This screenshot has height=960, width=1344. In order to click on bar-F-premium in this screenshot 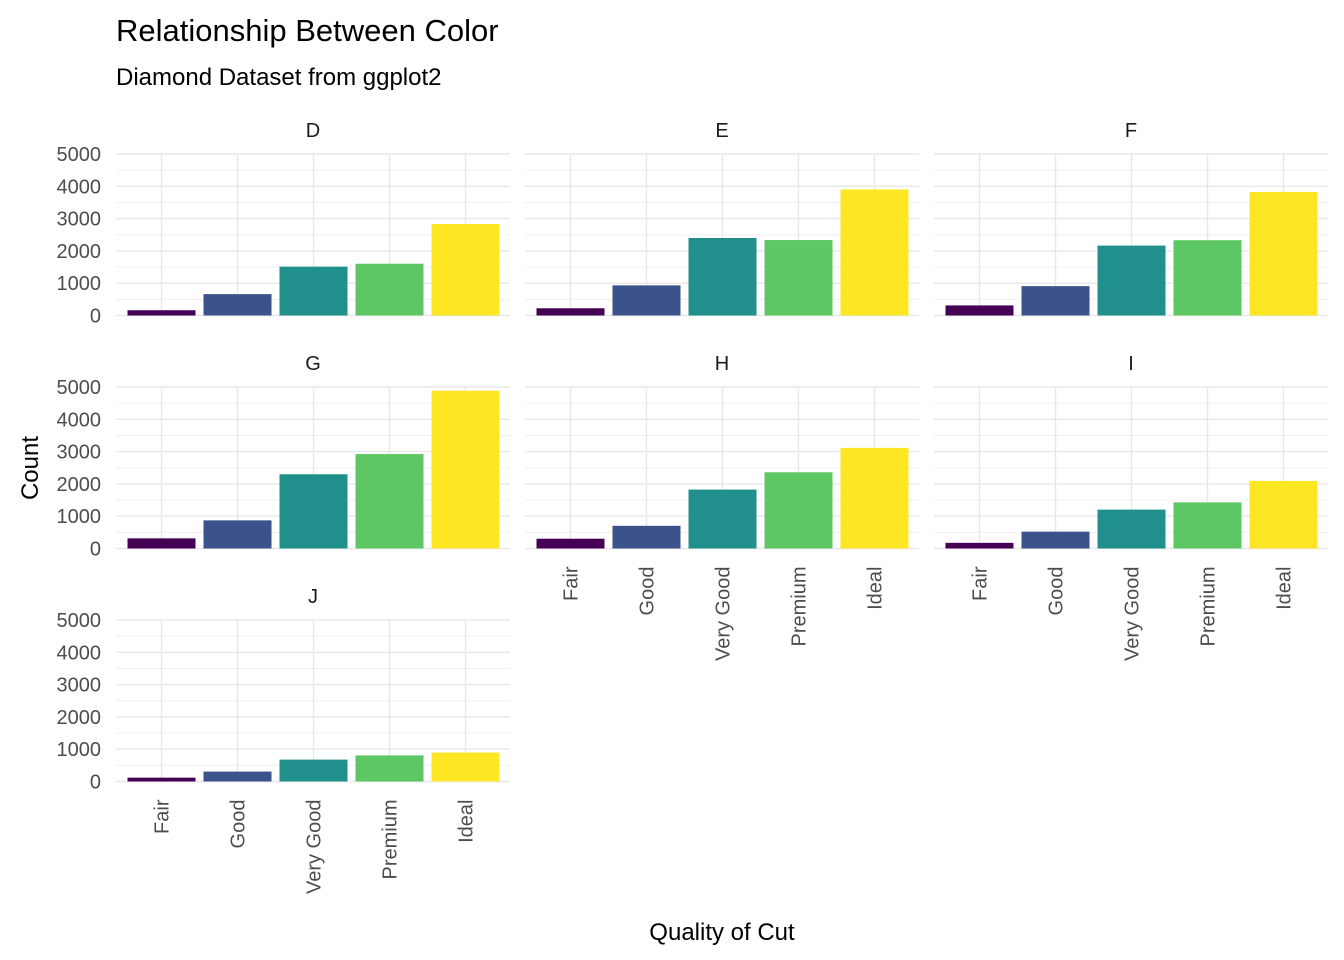, I will do `click(1207, 278)`.